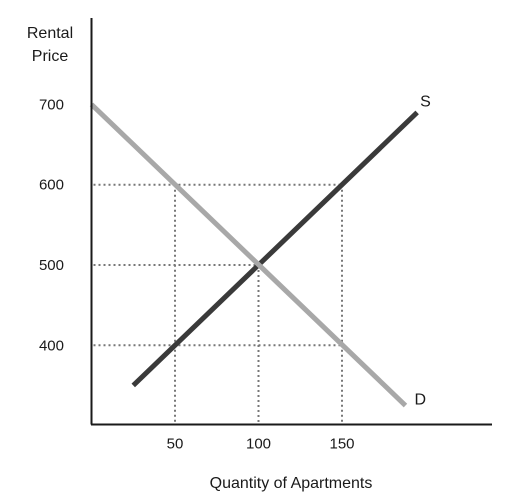 The width and height of the screenshot is (512, 502). I want to click on x-axis-label: Quantity of Apartments, so click(291, 483).